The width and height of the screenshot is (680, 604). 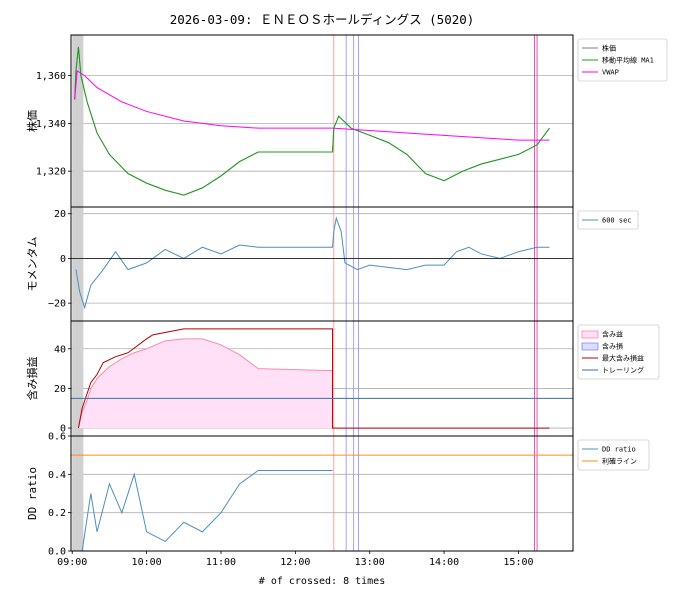 I want to click on y-tick-label: 1,360, so click(x=51, y=76).